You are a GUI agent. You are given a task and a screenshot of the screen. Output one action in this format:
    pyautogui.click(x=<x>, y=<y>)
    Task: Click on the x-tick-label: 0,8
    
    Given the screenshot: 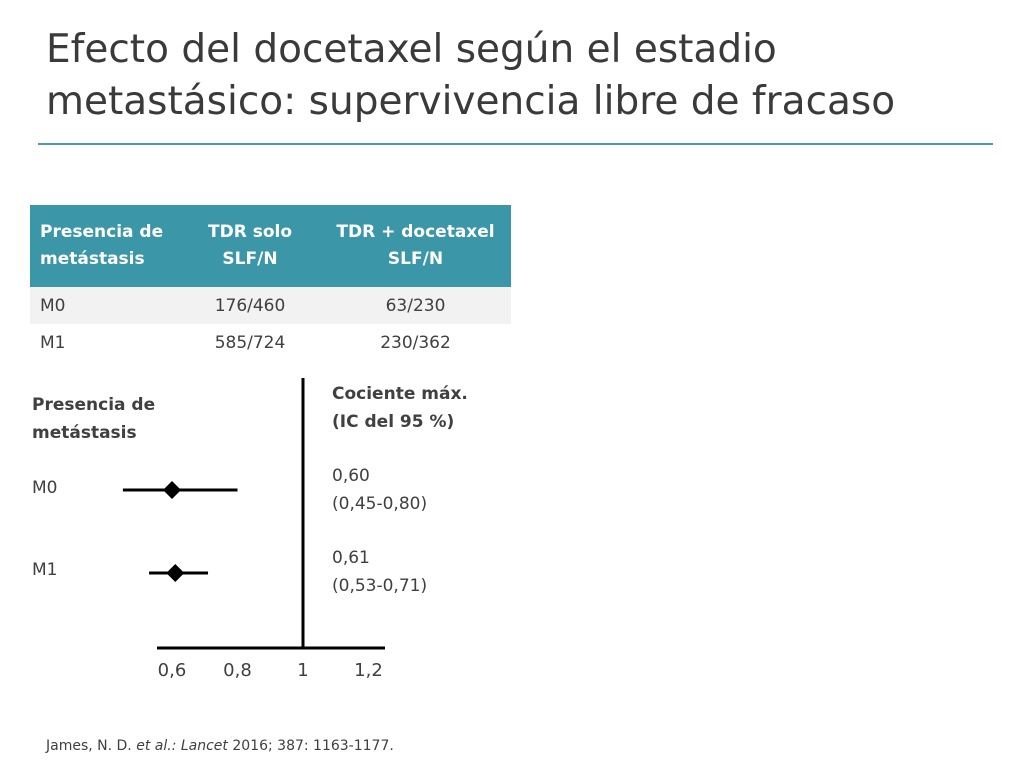 What is the action you would take?
    pyautogui.click(x=237, y=670)
    